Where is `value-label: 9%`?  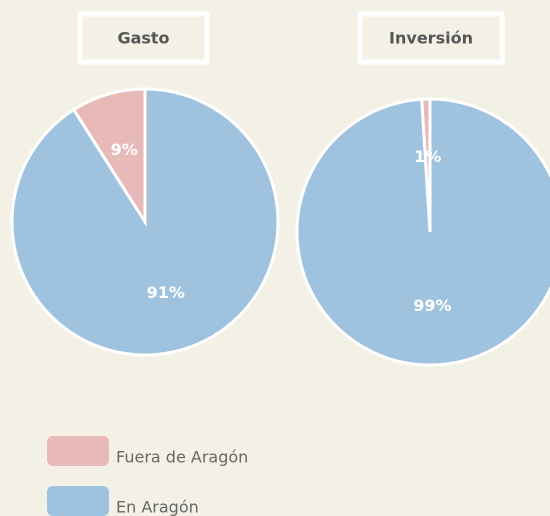 value-label: 9% is located at coordinates (124, 149).